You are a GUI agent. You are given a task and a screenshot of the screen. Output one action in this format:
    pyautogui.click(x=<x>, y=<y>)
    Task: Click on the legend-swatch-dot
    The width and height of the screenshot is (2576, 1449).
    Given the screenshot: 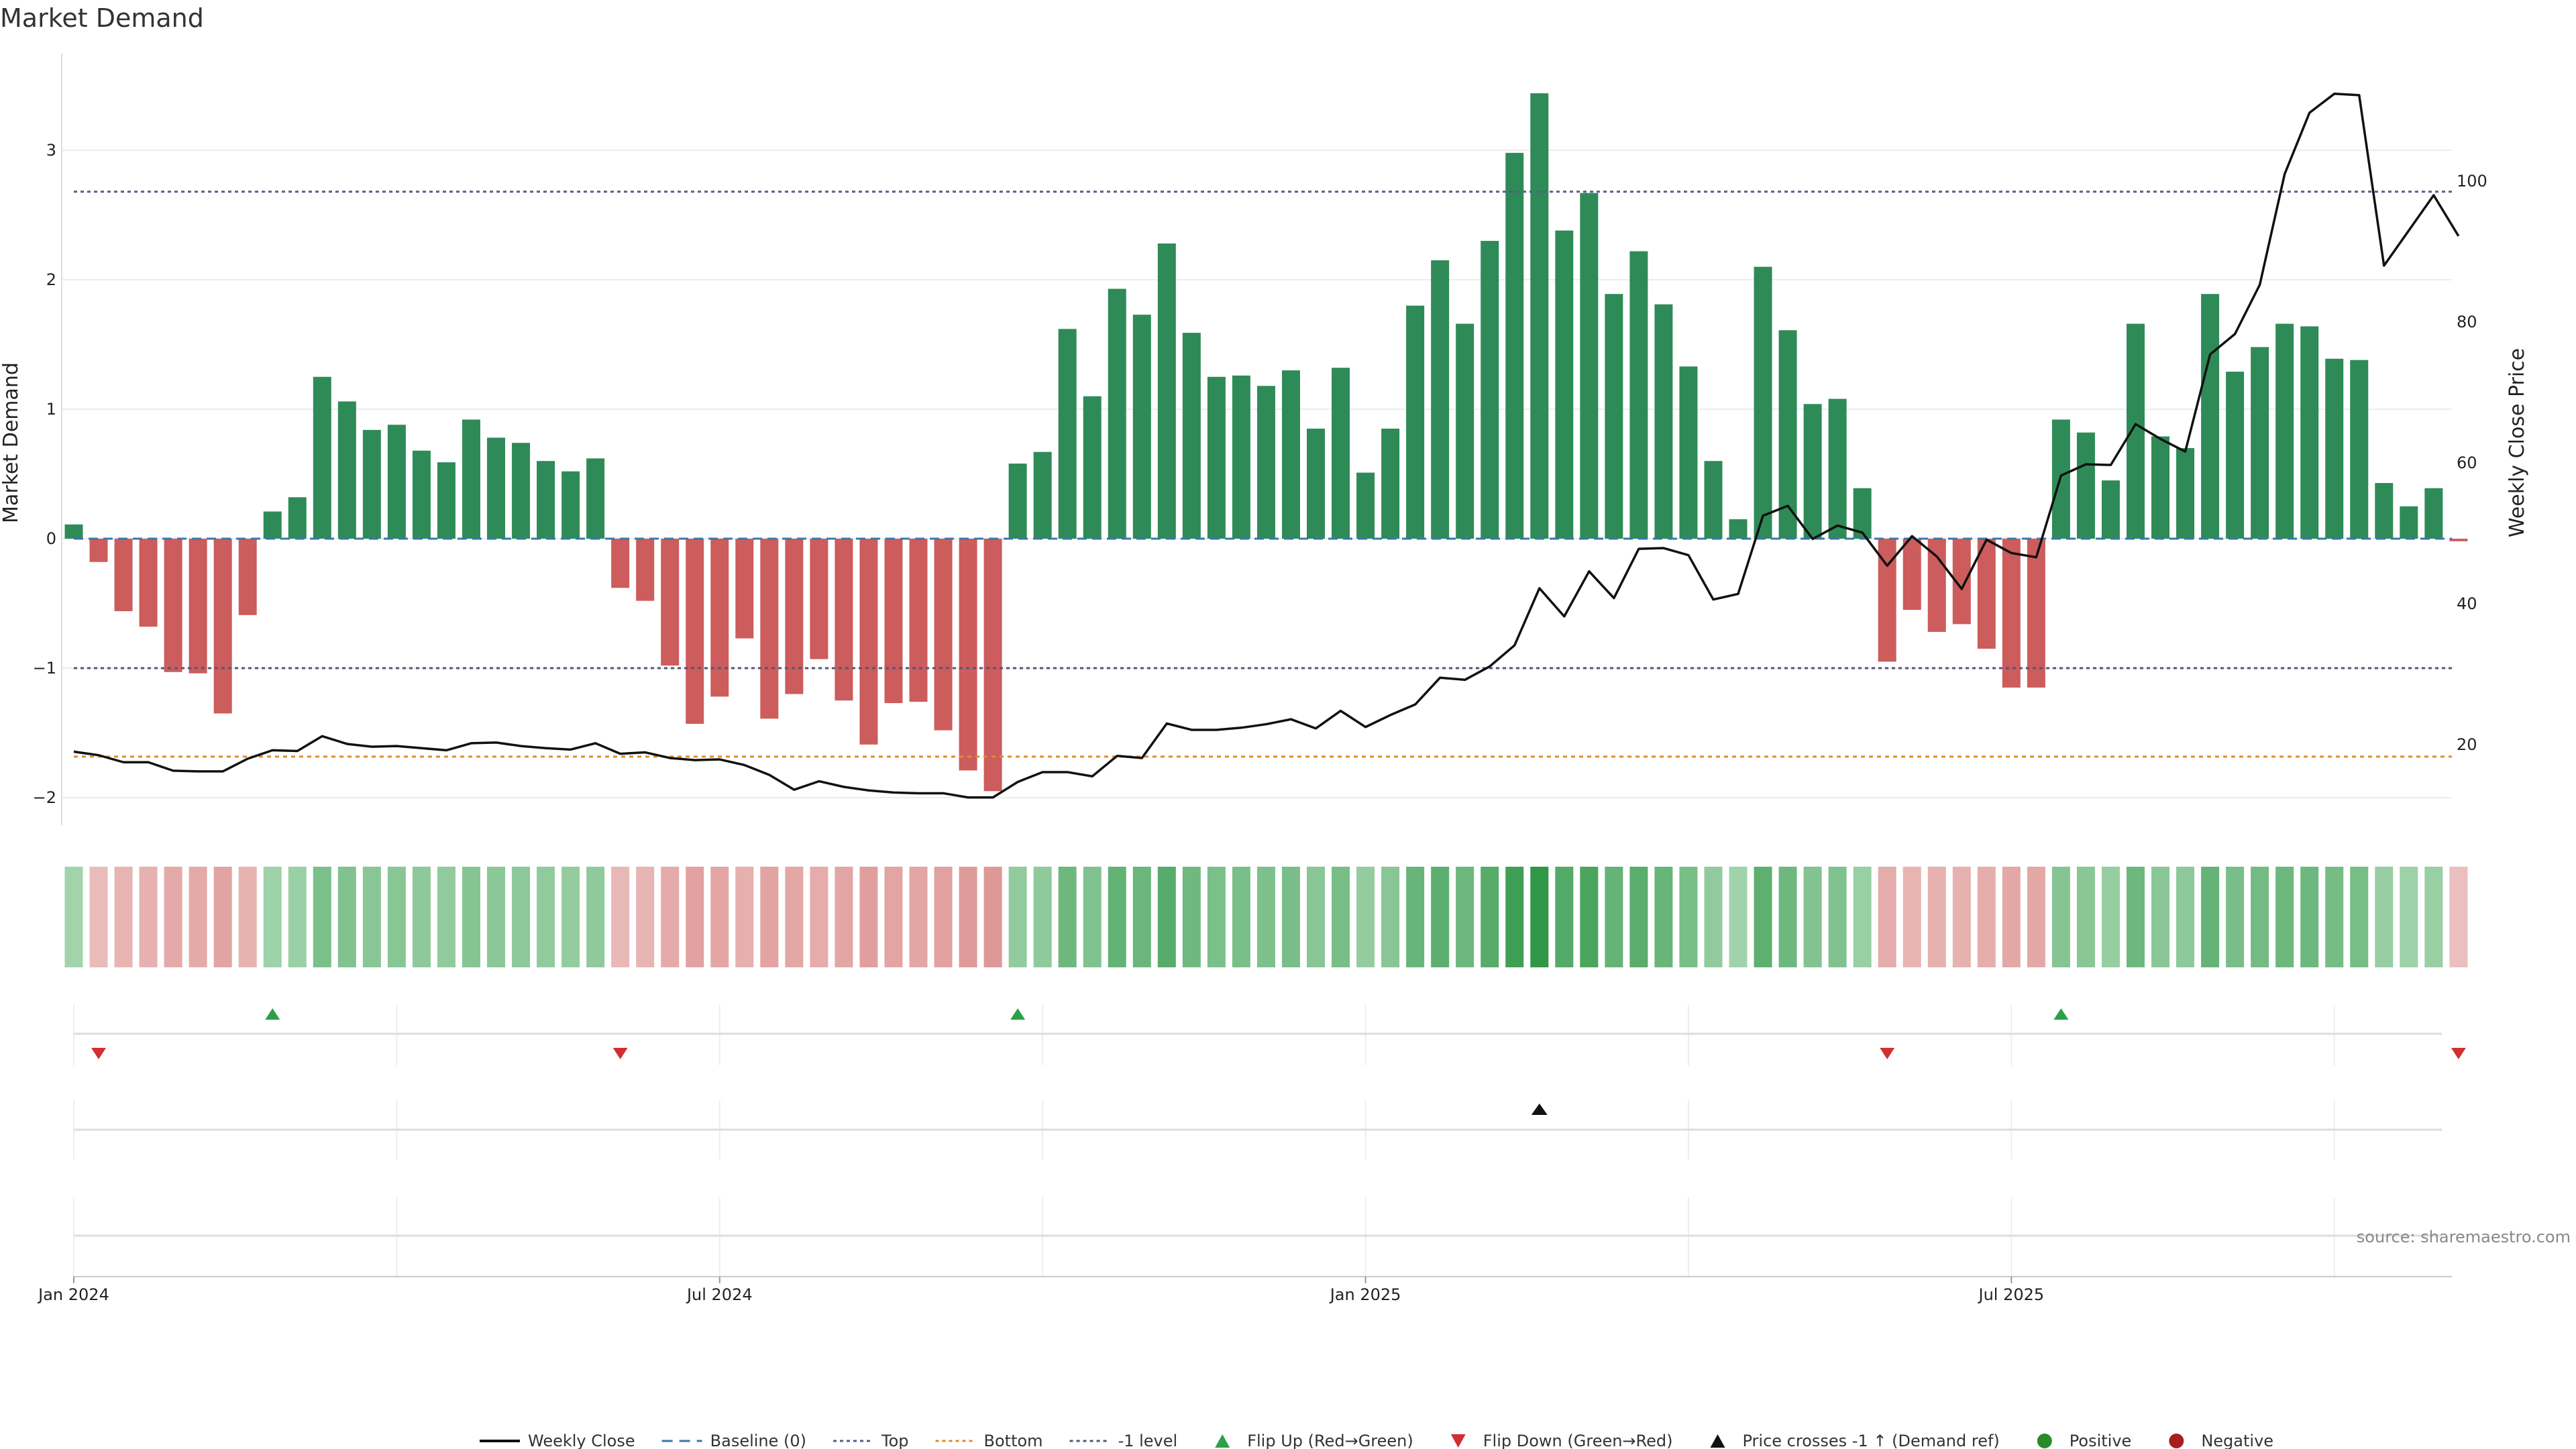 What is the action you would take?
    pyautogui.click(x=2044, y=1441)
    